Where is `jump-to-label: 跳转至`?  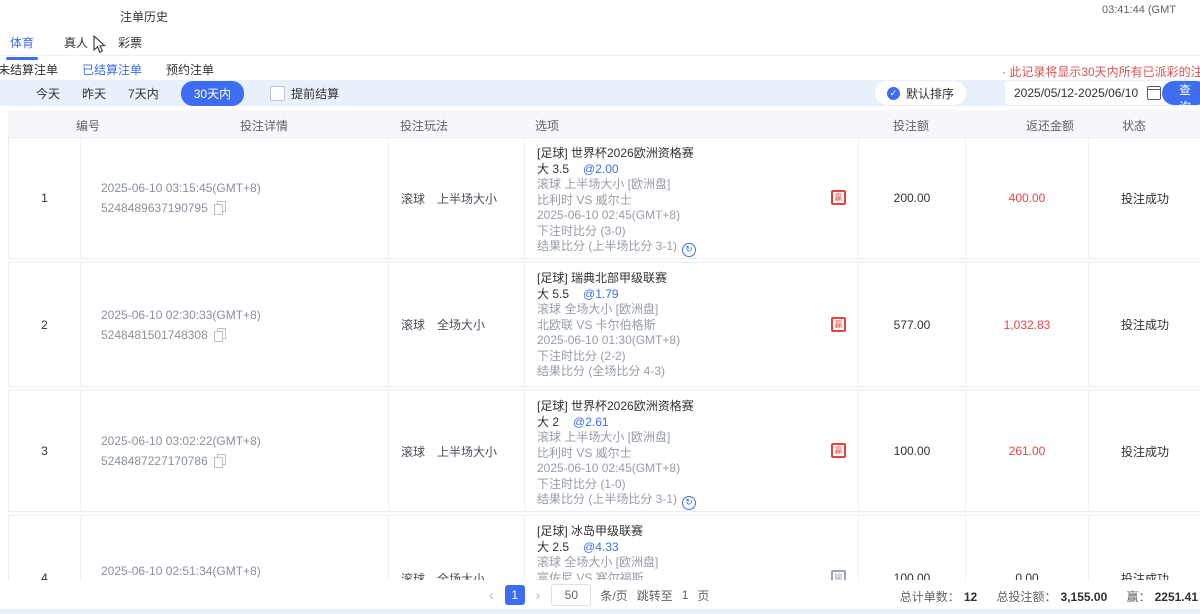 jump-to-label: 跳转至 is located at coordinates (654, 595).